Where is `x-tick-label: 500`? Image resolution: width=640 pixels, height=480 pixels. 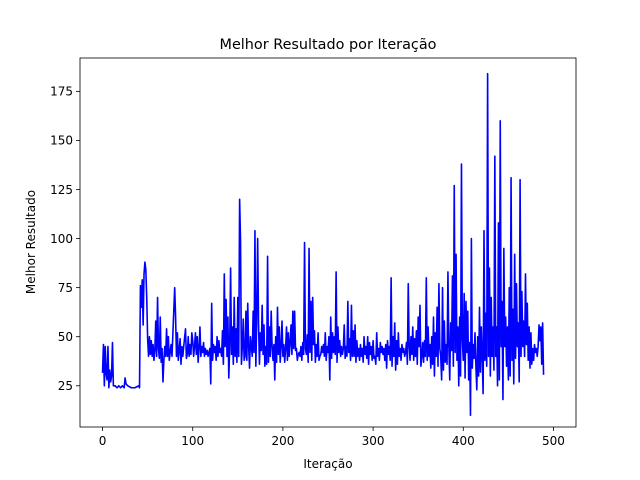 x-tick-label: 500 is located at coordinates (553, 441).